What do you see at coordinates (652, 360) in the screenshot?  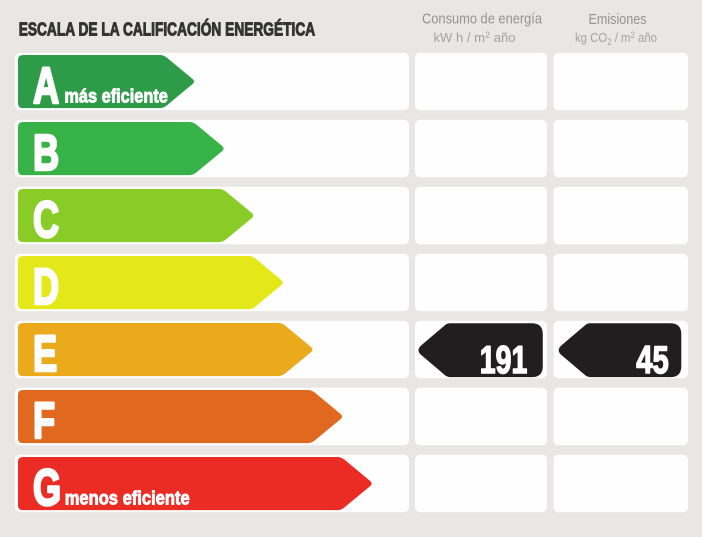 I see `svg-text: 45` at bounding box center [652, 360].